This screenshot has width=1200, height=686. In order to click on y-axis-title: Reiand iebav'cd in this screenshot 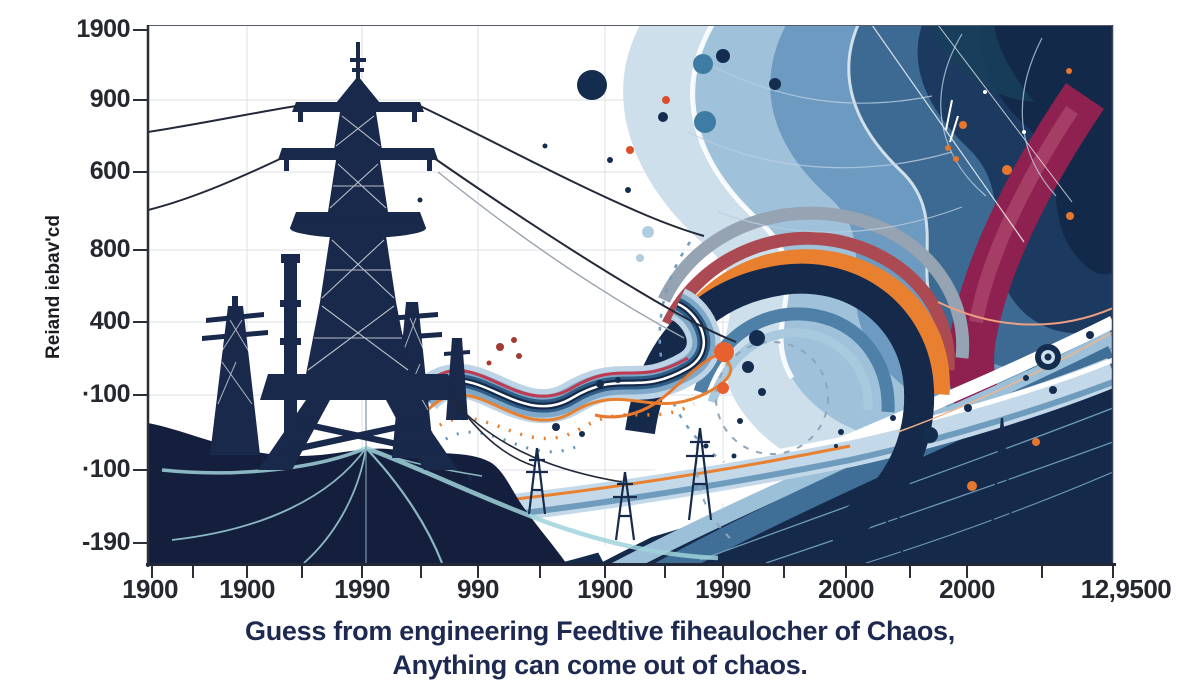, I will do `click(53, 287)`.